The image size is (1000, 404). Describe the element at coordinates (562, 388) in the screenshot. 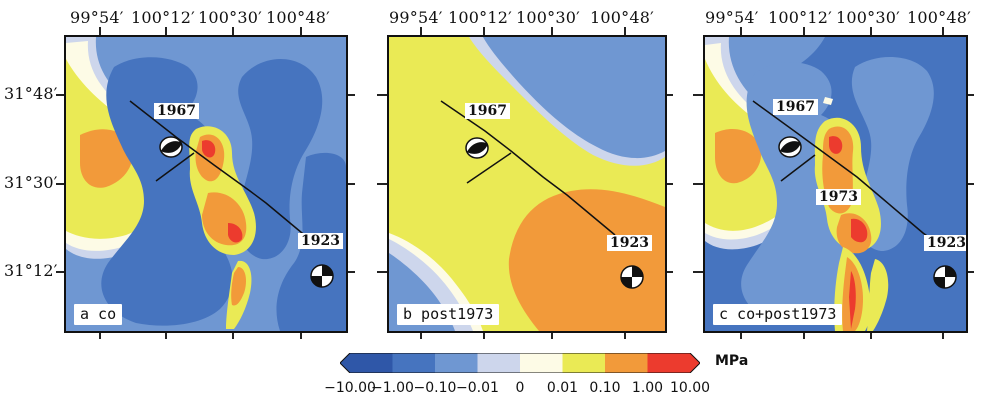

I see `colorbar-tick-label: 0.01` at that location.